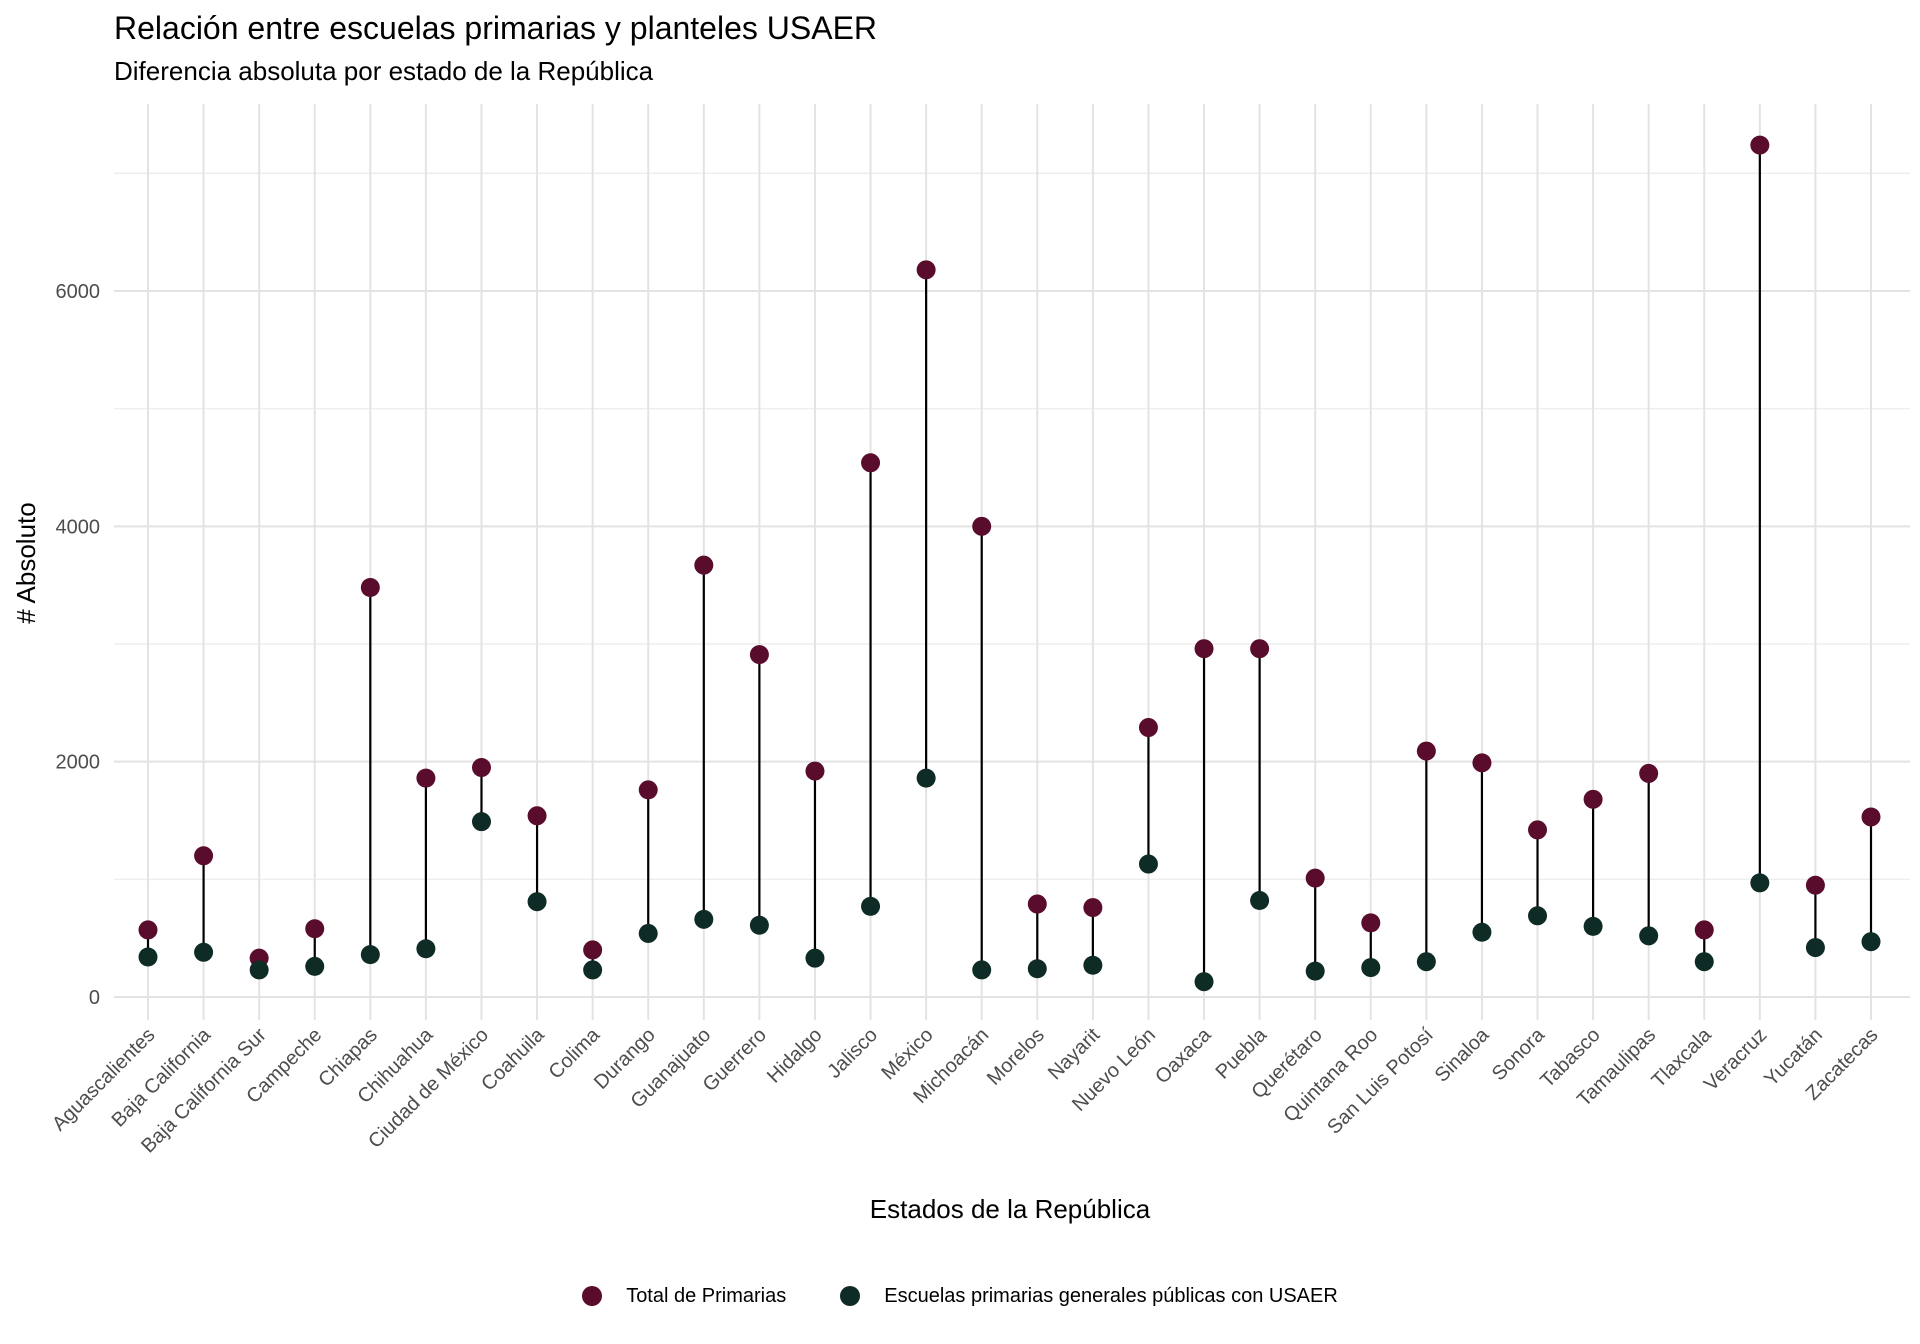 The height and width of the screenshot is (1344, 1920). I want to click on legend-swatch-total, so click(592, 1296).